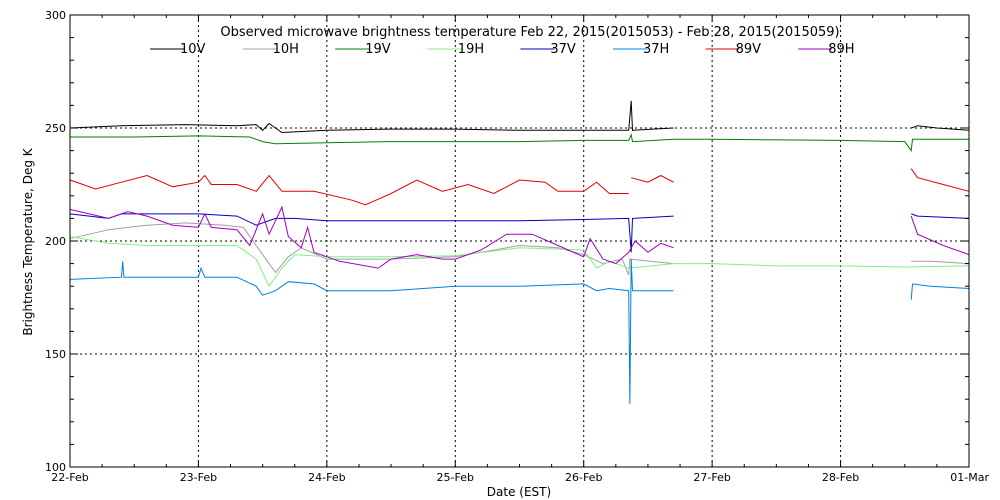  What do you see at coordinates (519, 262) in the screenshot?
I see `series-line-19h` at bounding box center [519, 262].